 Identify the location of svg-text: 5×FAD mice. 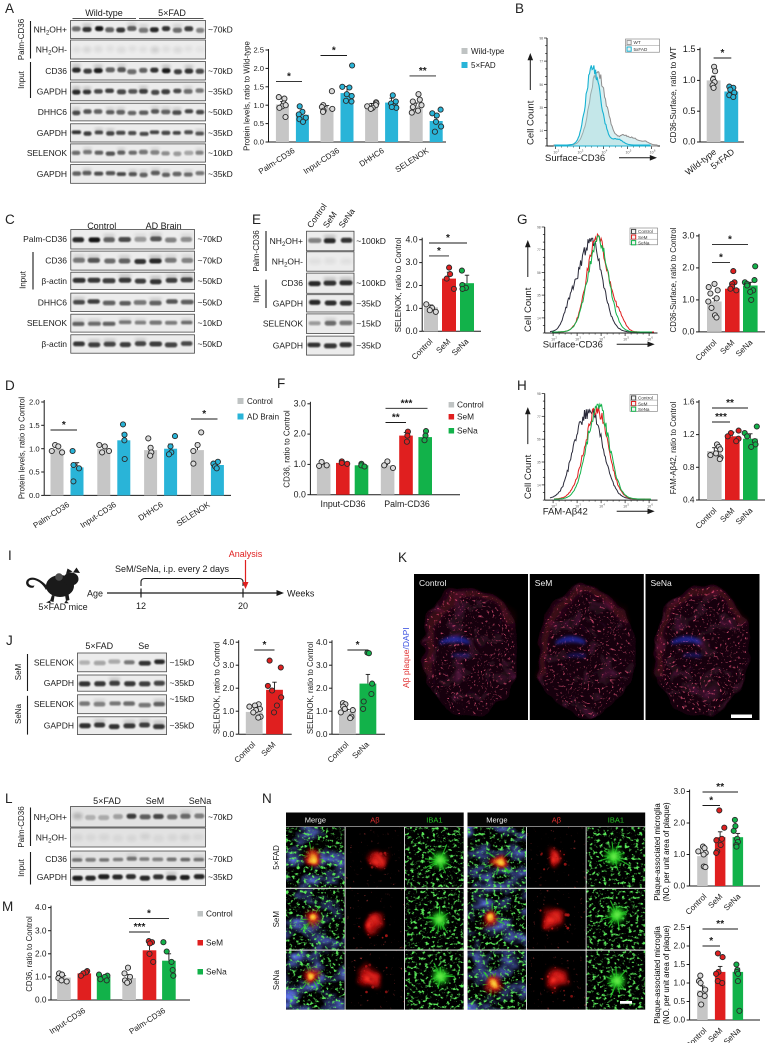
(62, 607).